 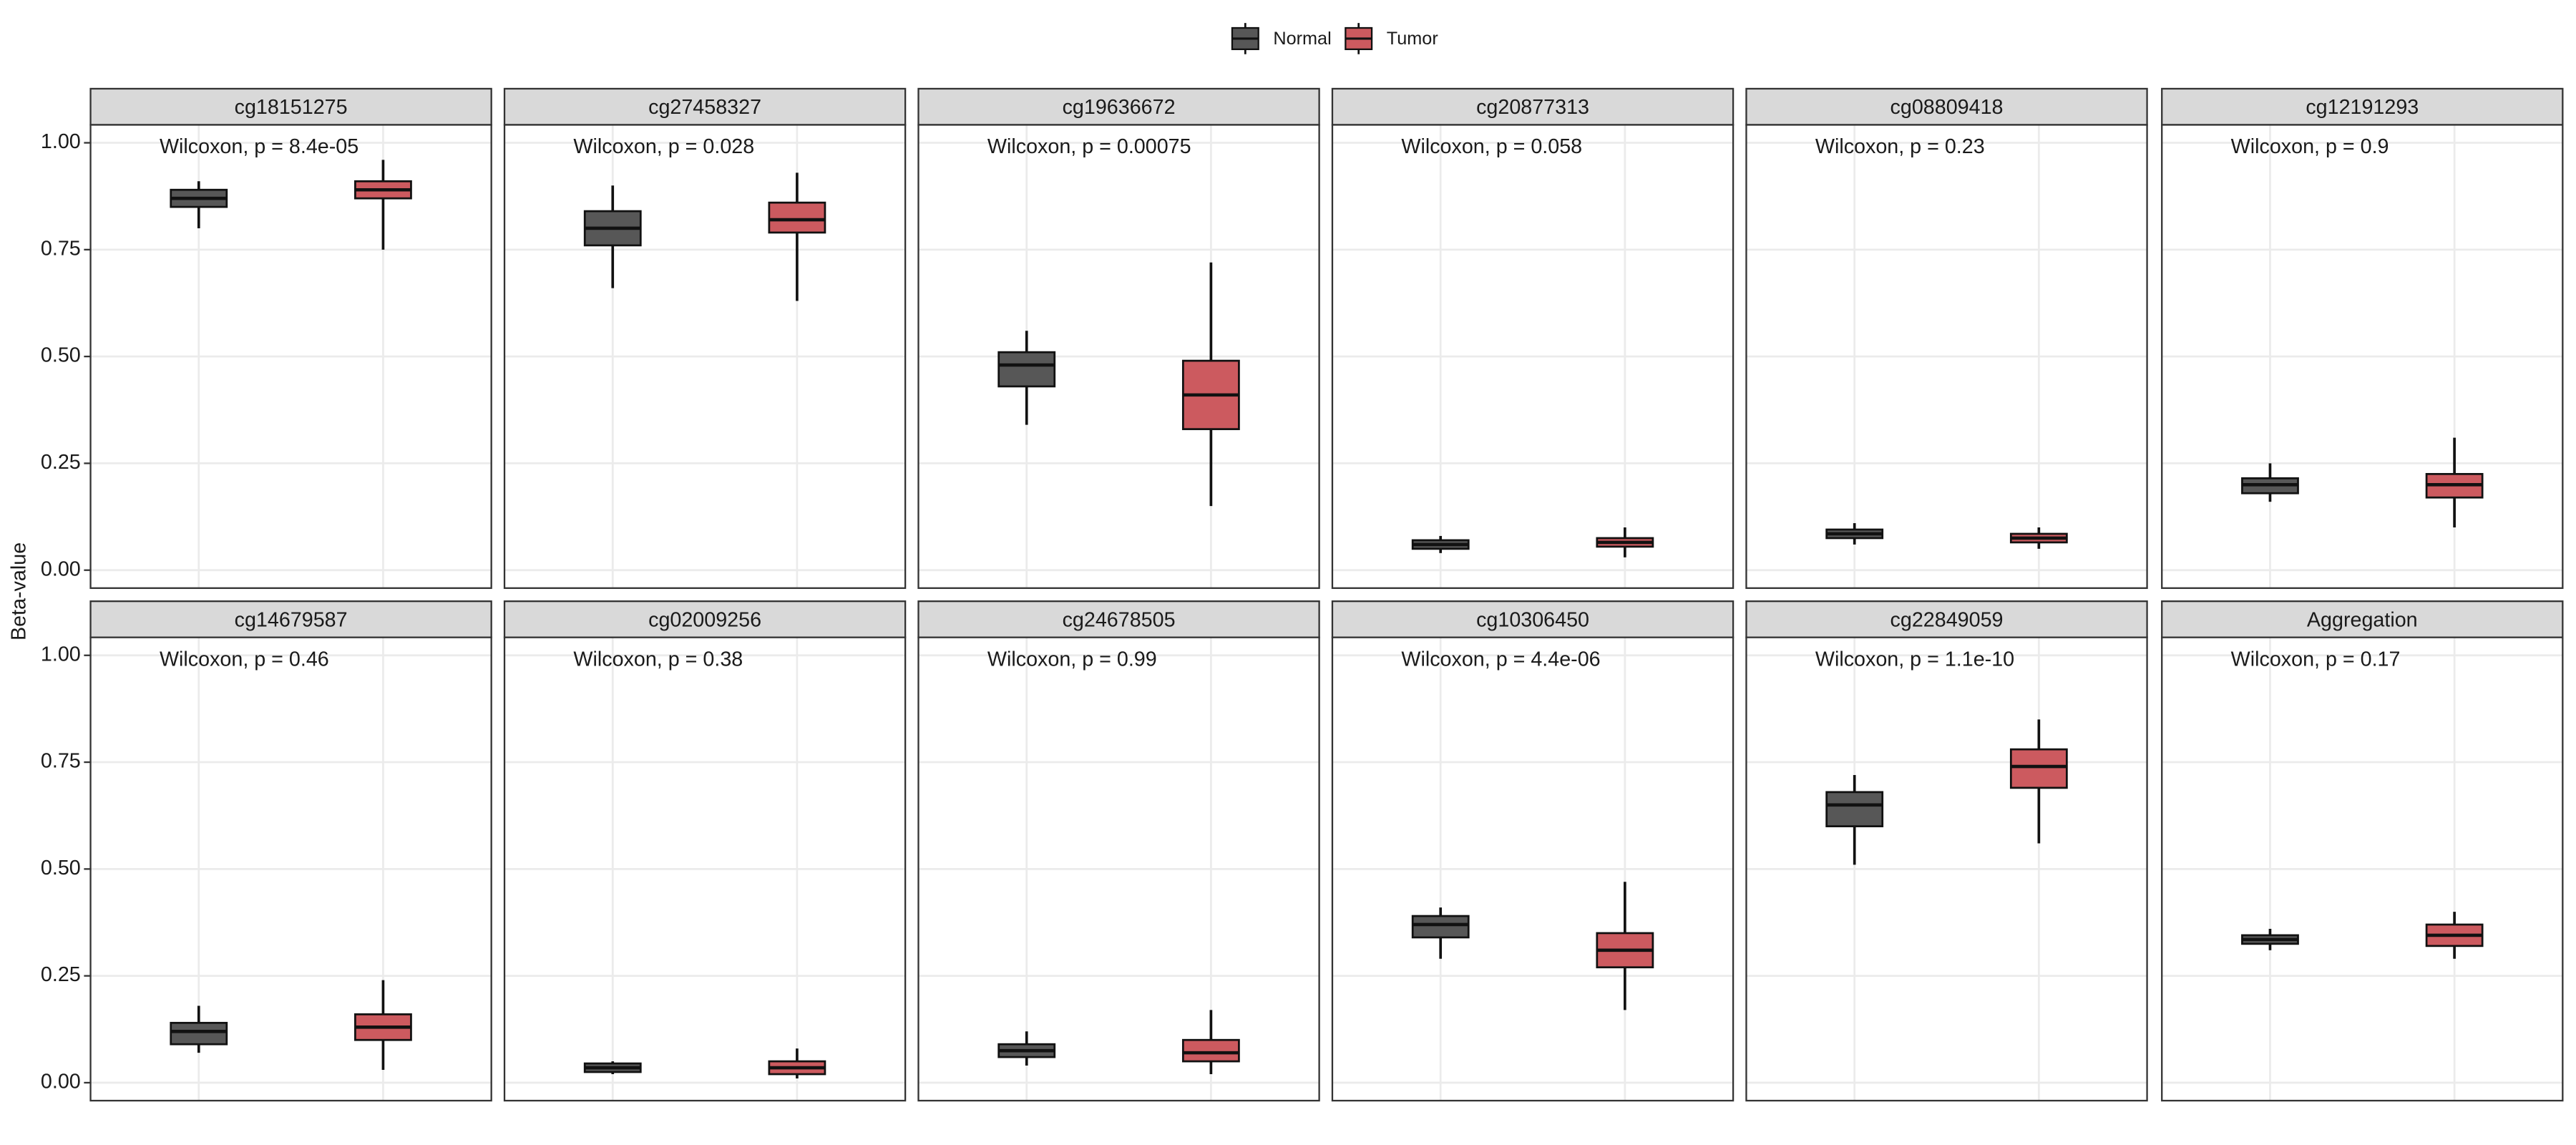 I want to click on panel-title: cg10306450, so click(x=1532, y=619).